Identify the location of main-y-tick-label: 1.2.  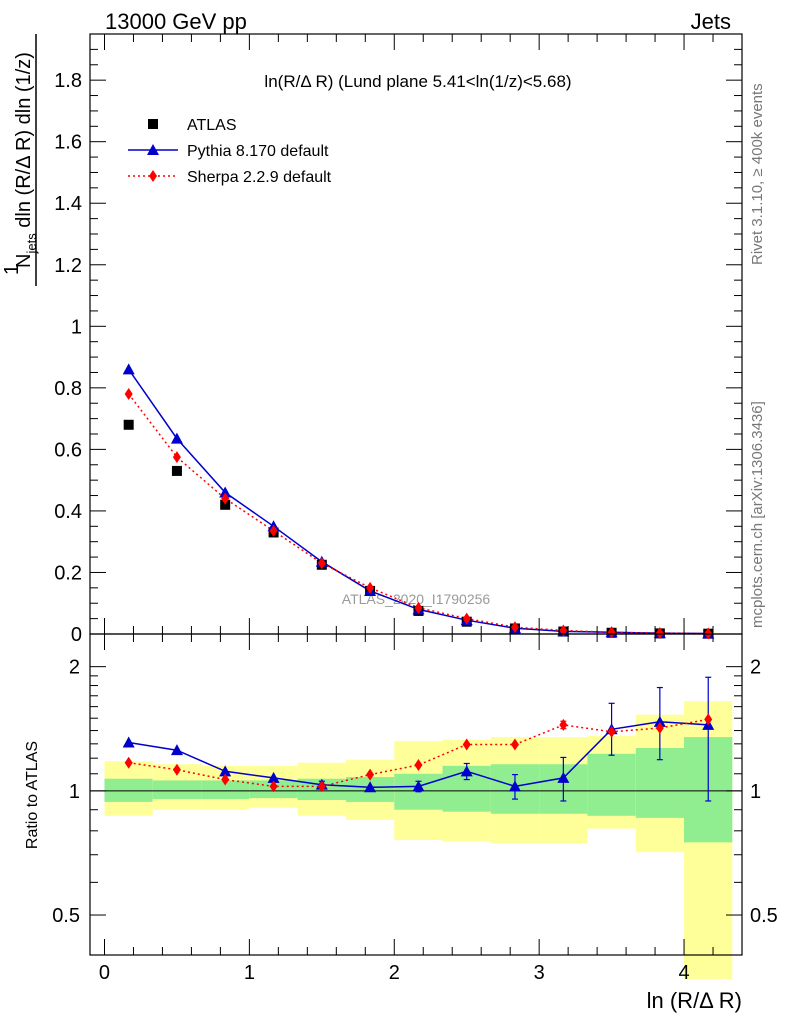
(68, 266).